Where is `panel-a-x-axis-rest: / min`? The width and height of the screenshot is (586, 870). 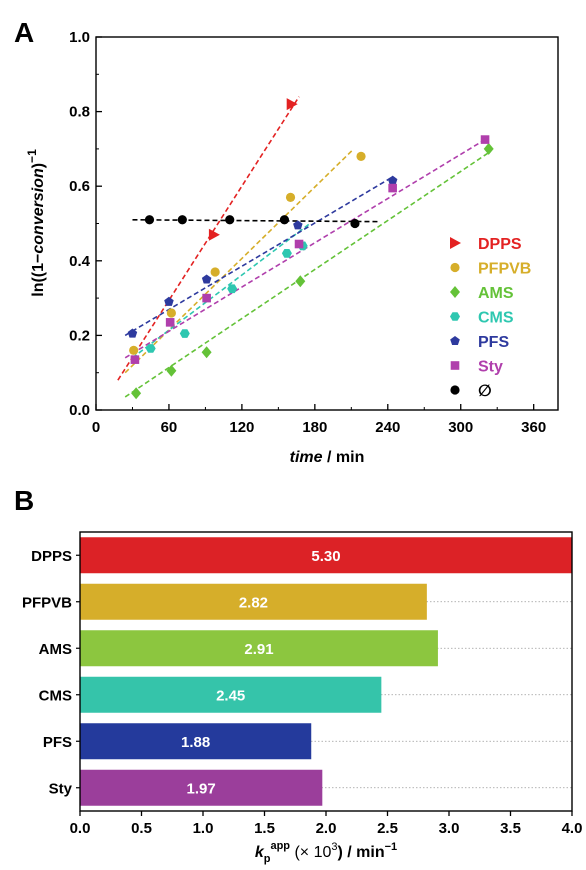
panel-a-x-axis-rest: / min is located at coordinates (344, 457).